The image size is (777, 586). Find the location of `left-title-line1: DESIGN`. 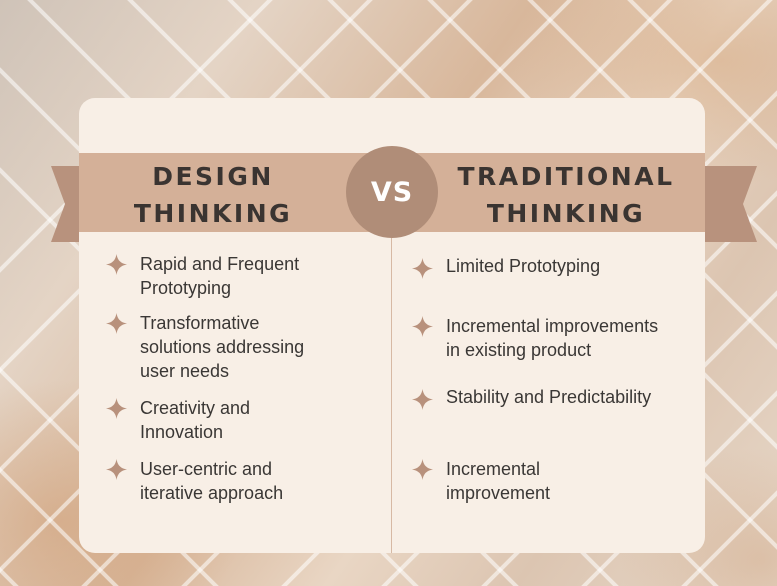

left-title-line1: DESIGN is located at coordinates (213, 176).